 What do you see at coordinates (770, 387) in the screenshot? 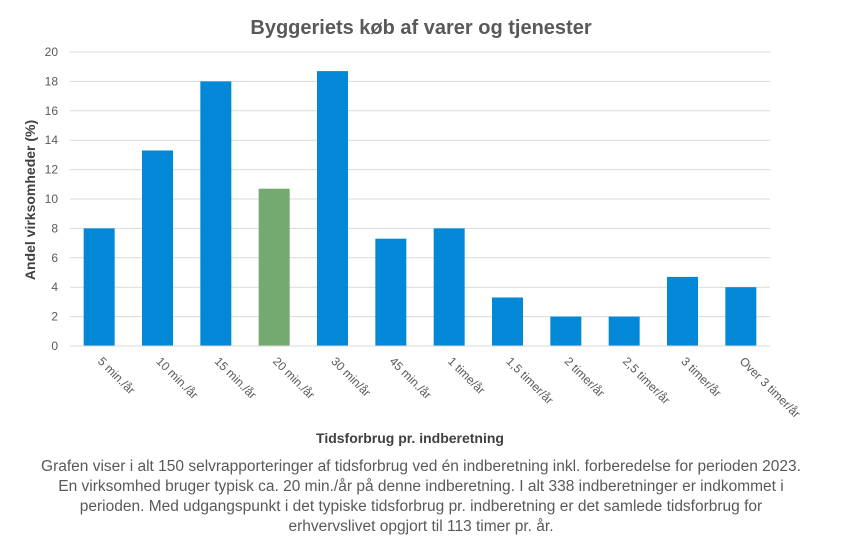
I see `x-tick-label: Over 3 timer/år` at bounding box center [770, 387].